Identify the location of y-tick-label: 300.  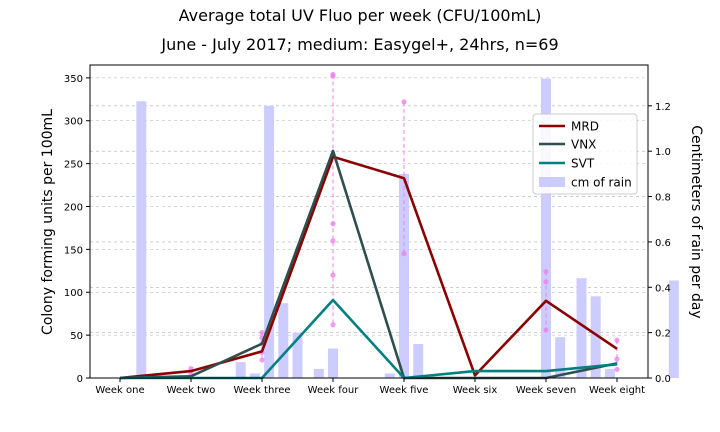
(73, 122).